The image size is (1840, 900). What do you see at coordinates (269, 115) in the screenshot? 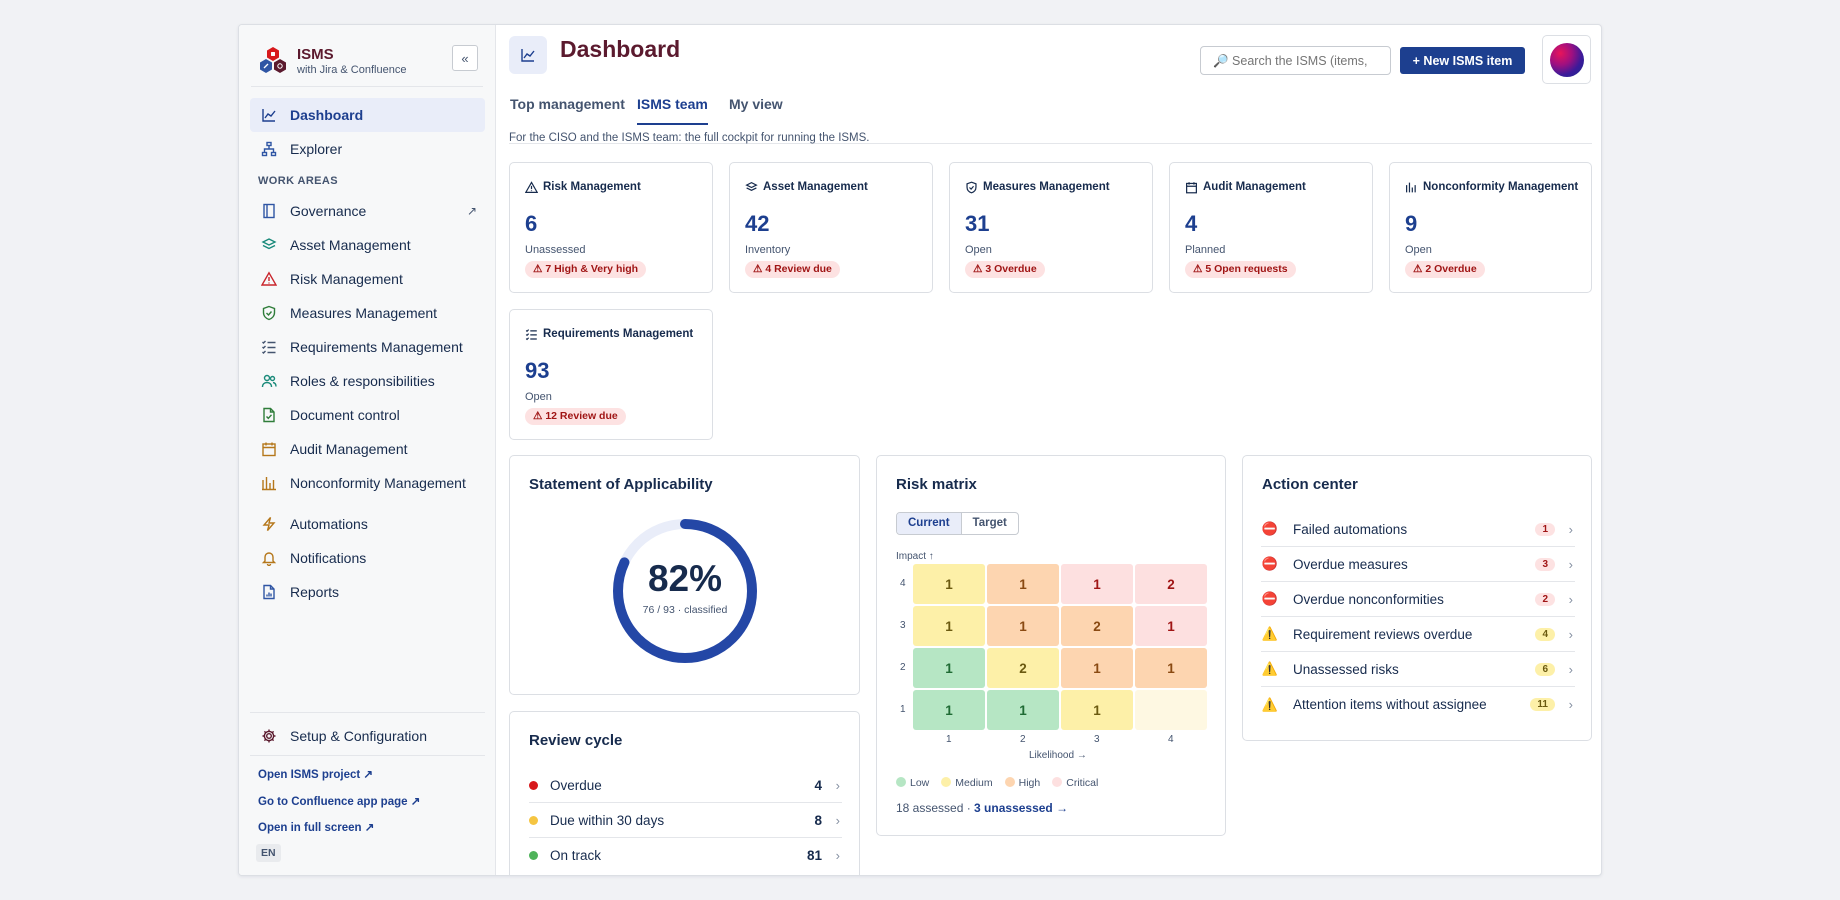
I see `line-chart-icon` at bounding box center [269, 115].